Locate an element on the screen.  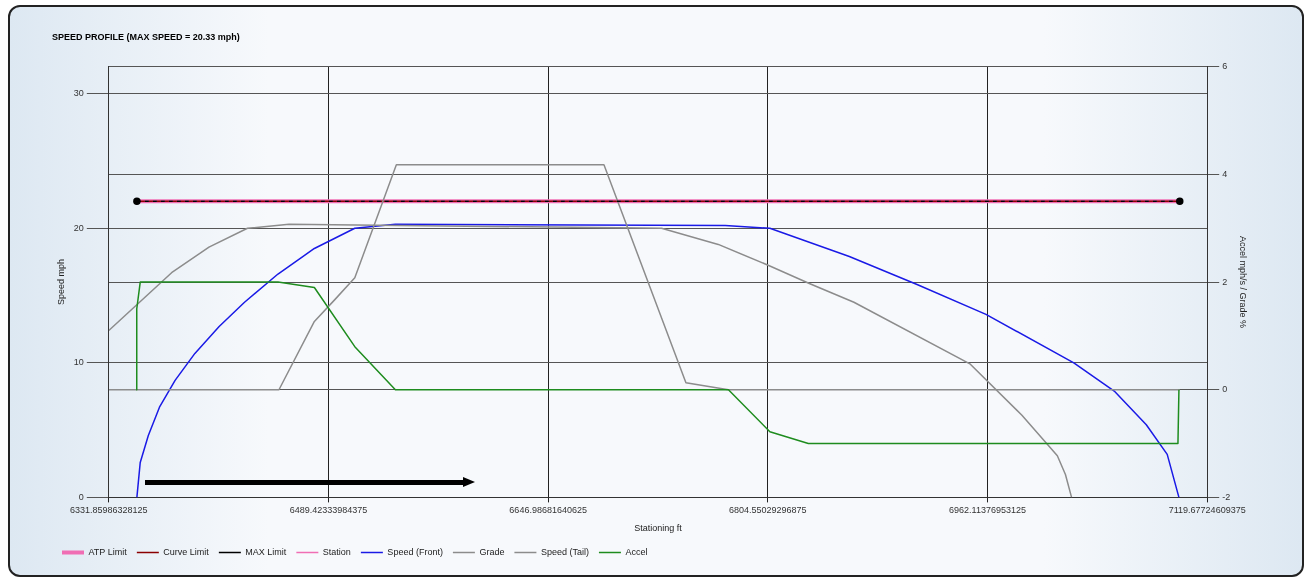
y-axis-title: Speed mph is located at coordinates (60, 282).